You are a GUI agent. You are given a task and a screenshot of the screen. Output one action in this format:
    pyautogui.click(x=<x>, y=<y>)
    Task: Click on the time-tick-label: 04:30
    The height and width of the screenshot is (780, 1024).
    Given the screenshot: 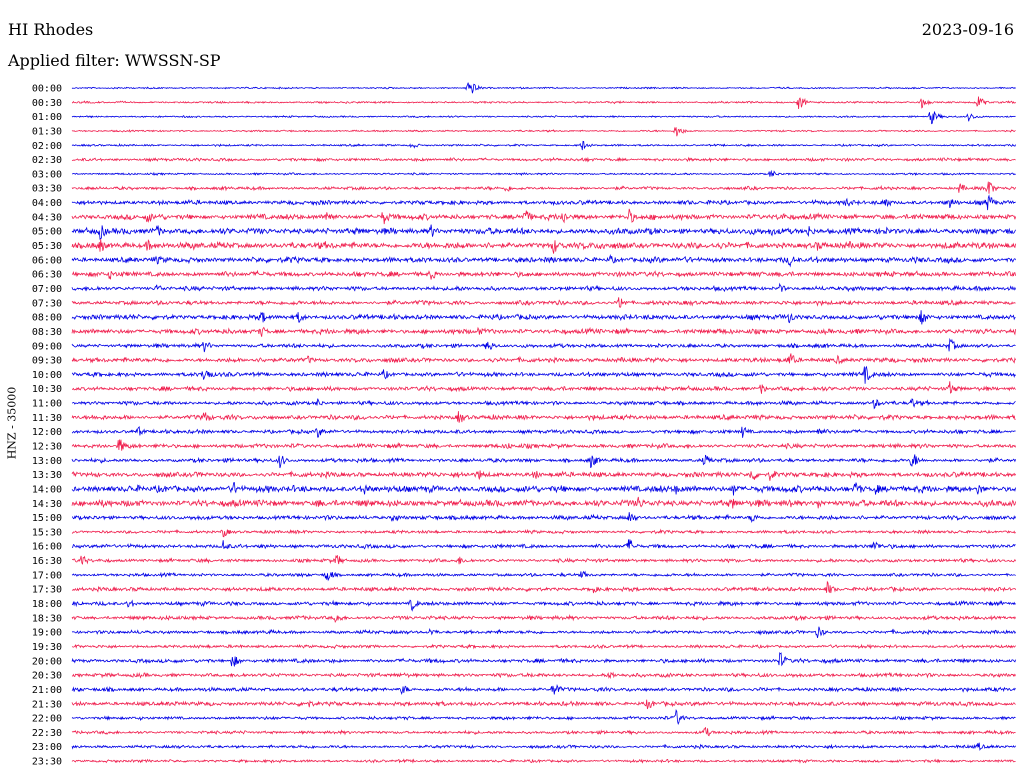 What is the action you would take?
    pyautogui.click(x=47, y=217)
    